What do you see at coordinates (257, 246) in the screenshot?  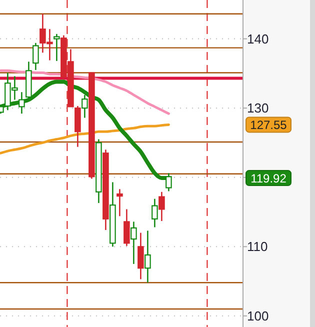 I see `y-tick-label: 110` at bounding box center [257, 246].